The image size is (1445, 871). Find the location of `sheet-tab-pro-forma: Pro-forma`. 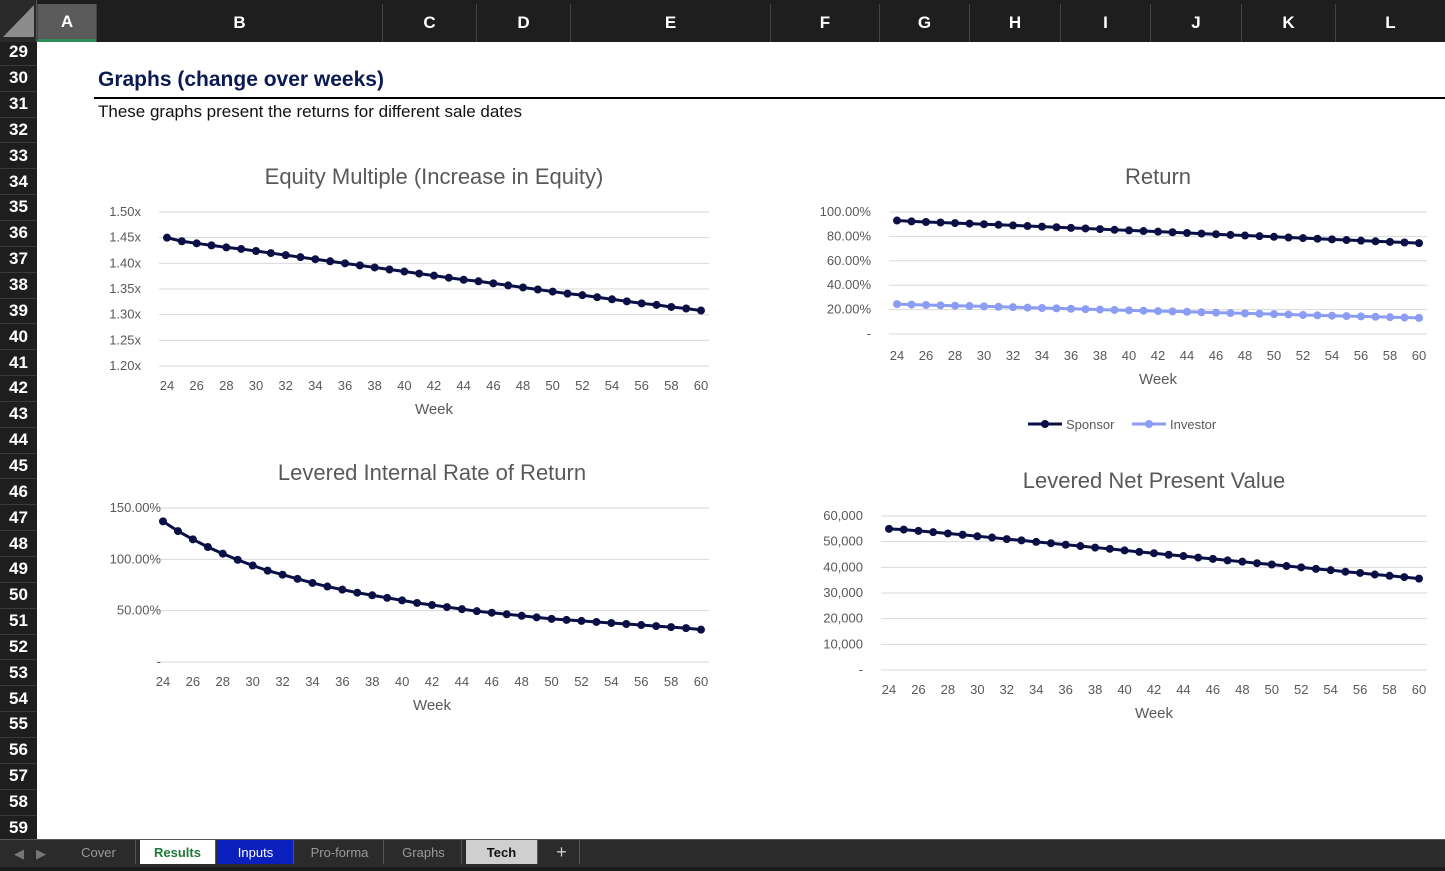

sheet-tab-pro-forma: Pro-forma is located at coordinates (340, 852).